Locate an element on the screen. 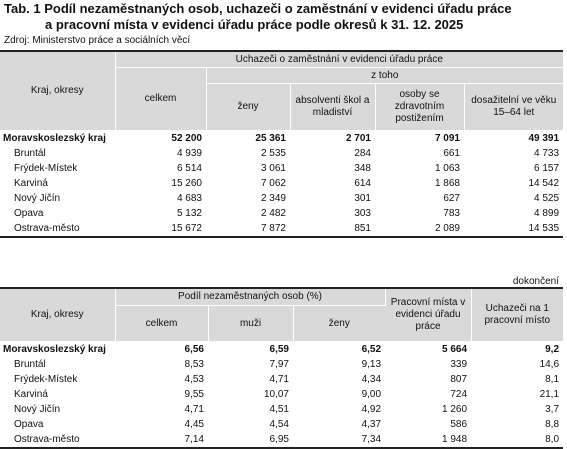 This screenshot has width=567, height=449. cell-age: 14 542 is located at coordinates (544, 183).